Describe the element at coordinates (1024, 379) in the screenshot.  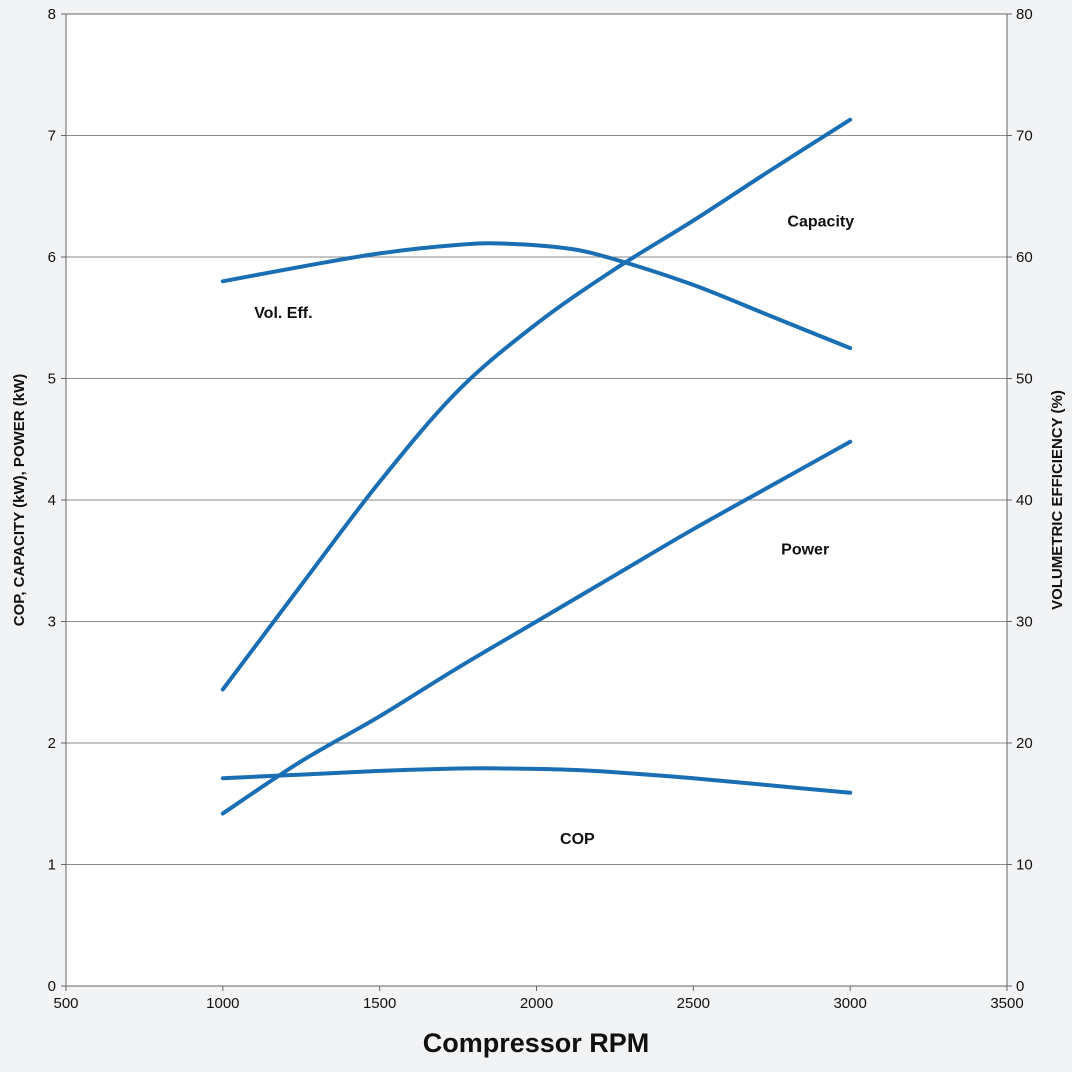
I see `y2-tick-label: 50` at that location.